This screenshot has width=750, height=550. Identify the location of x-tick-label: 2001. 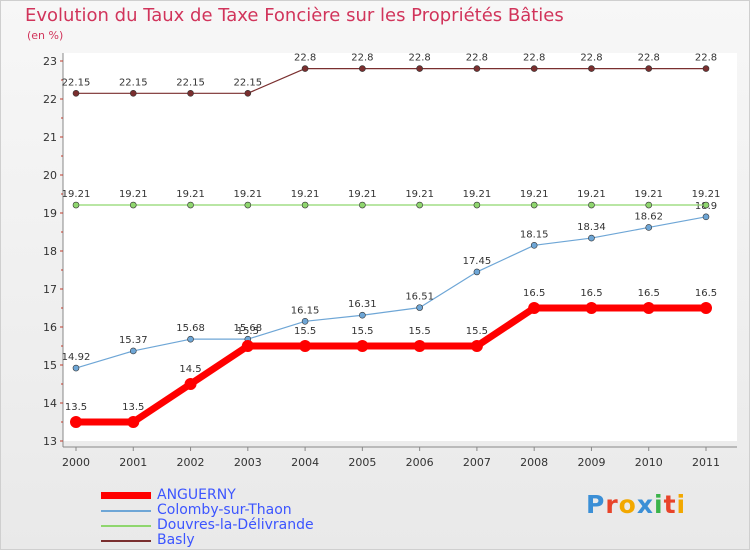
(133, 462).